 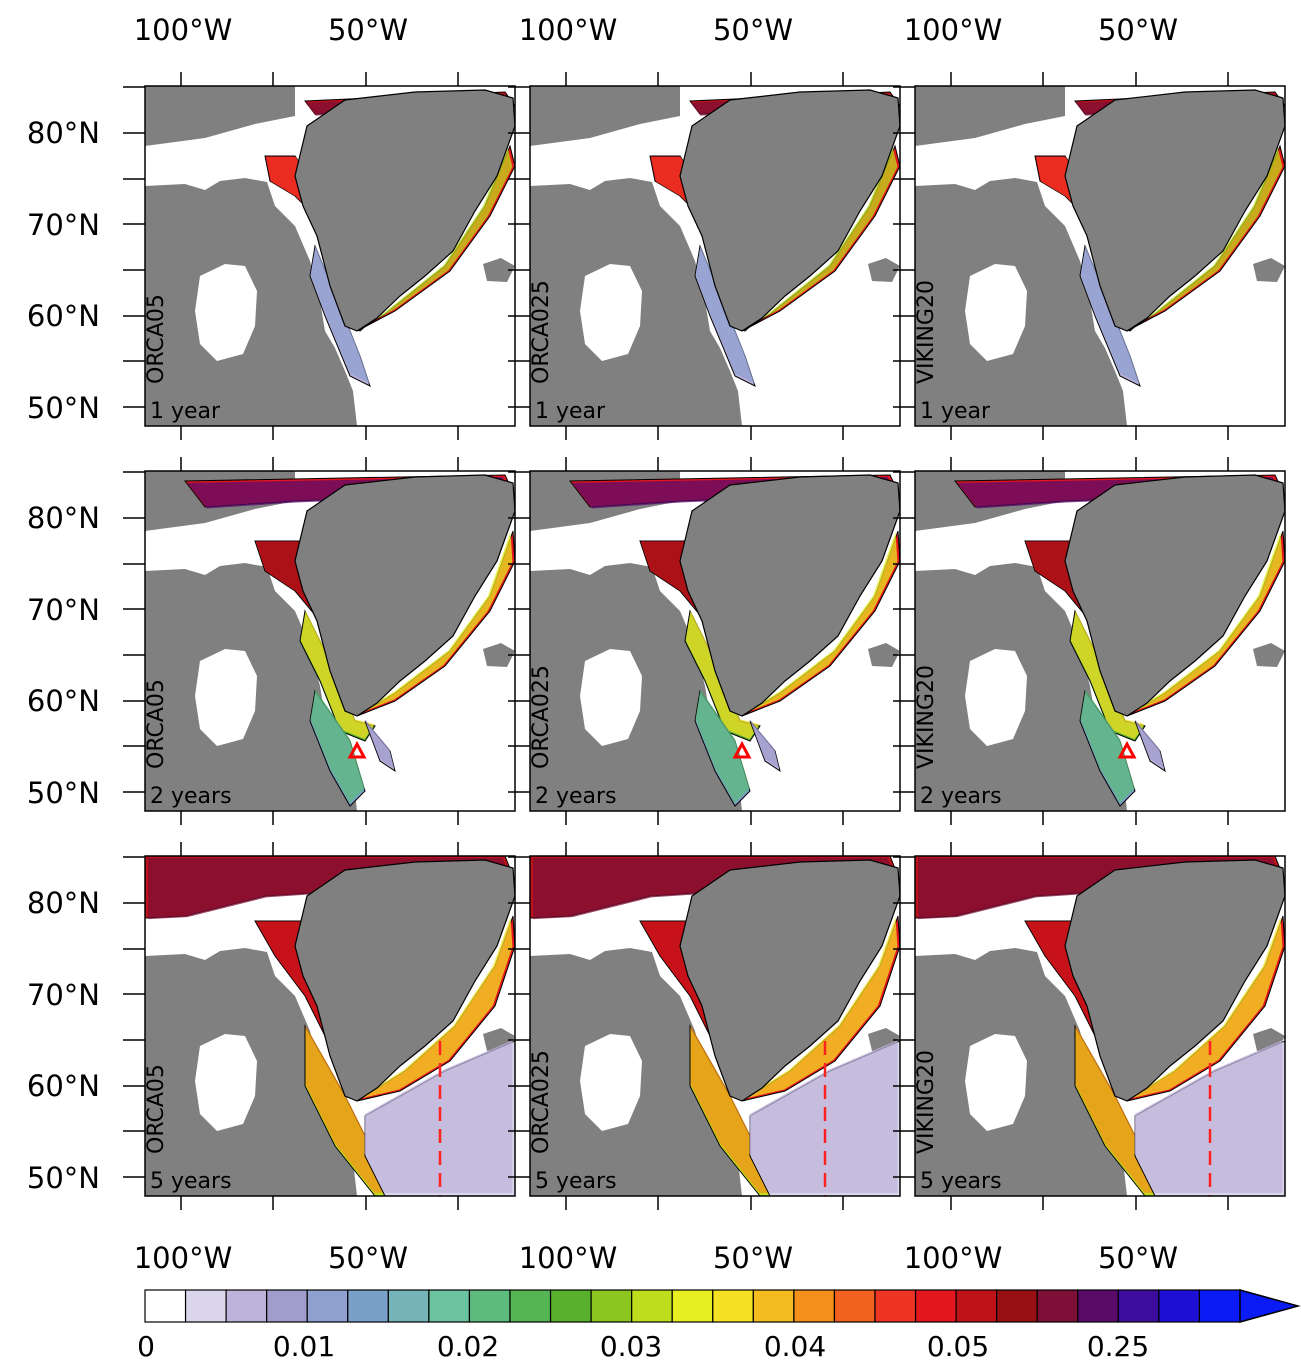 I want to click on colorbar-label-002: 0.02, so click(x=468, y=1346).